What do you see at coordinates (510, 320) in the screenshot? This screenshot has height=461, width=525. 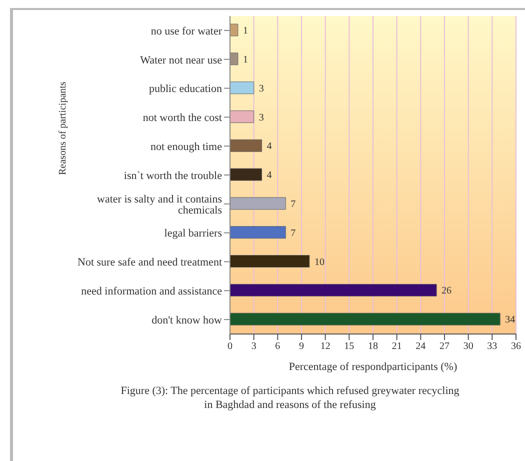 I see `data-label: 34` at bounding box center [510, 320].